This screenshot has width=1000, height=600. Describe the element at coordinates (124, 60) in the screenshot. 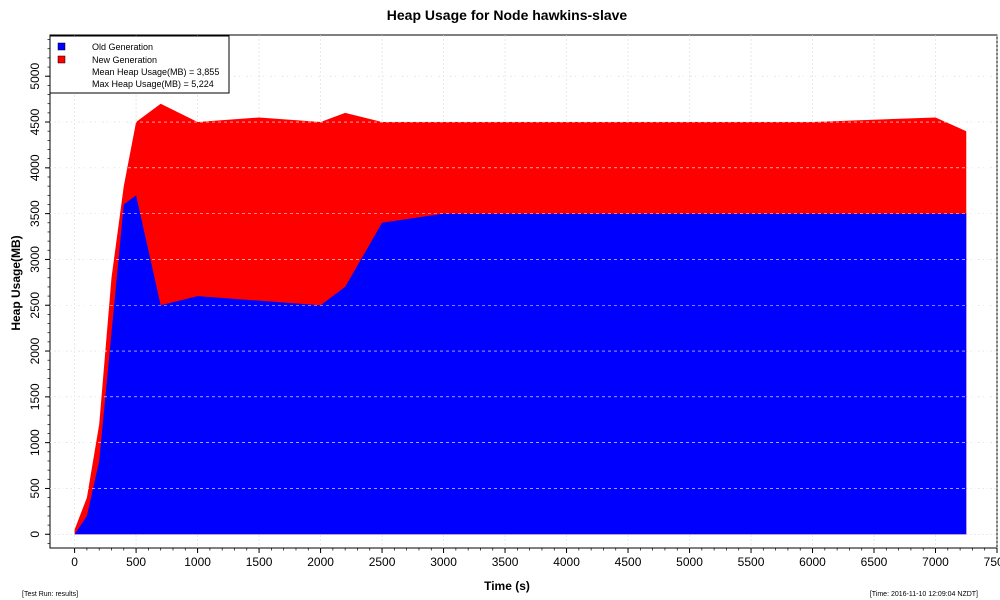

I see `legend-label-new-generation: New Generation` at that location.